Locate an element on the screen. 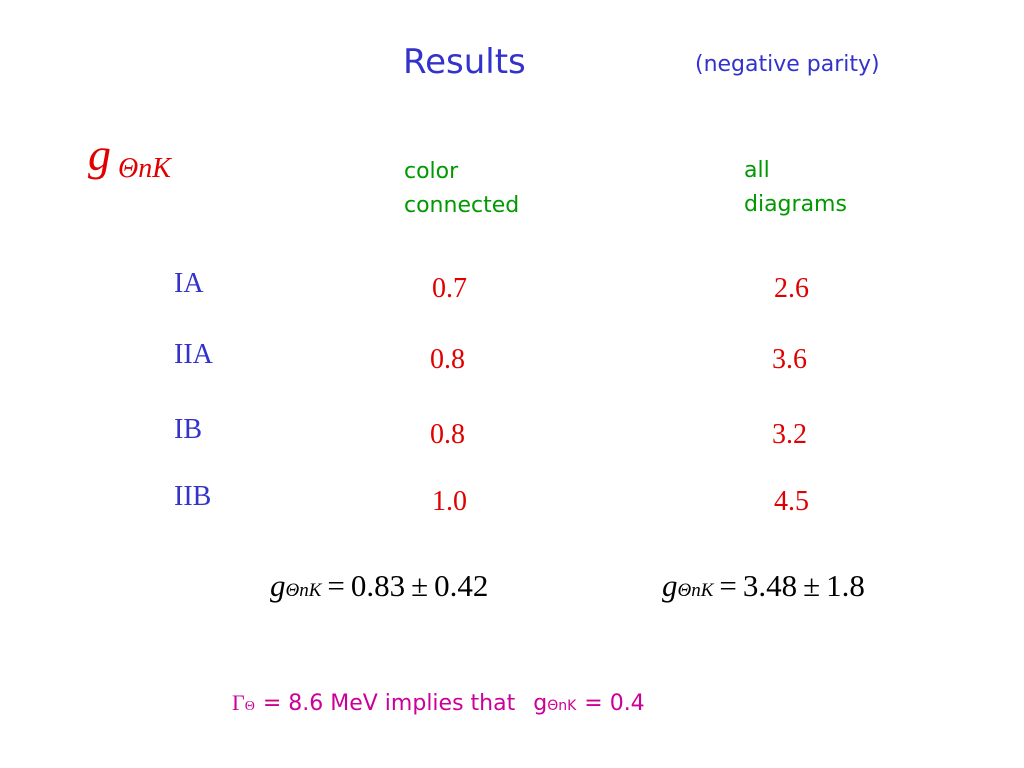 Image resolution: width=1024 pixels, height=768 pixels. footer-text: = 8.6 MeV implies that is located at coordinates (389, 703).